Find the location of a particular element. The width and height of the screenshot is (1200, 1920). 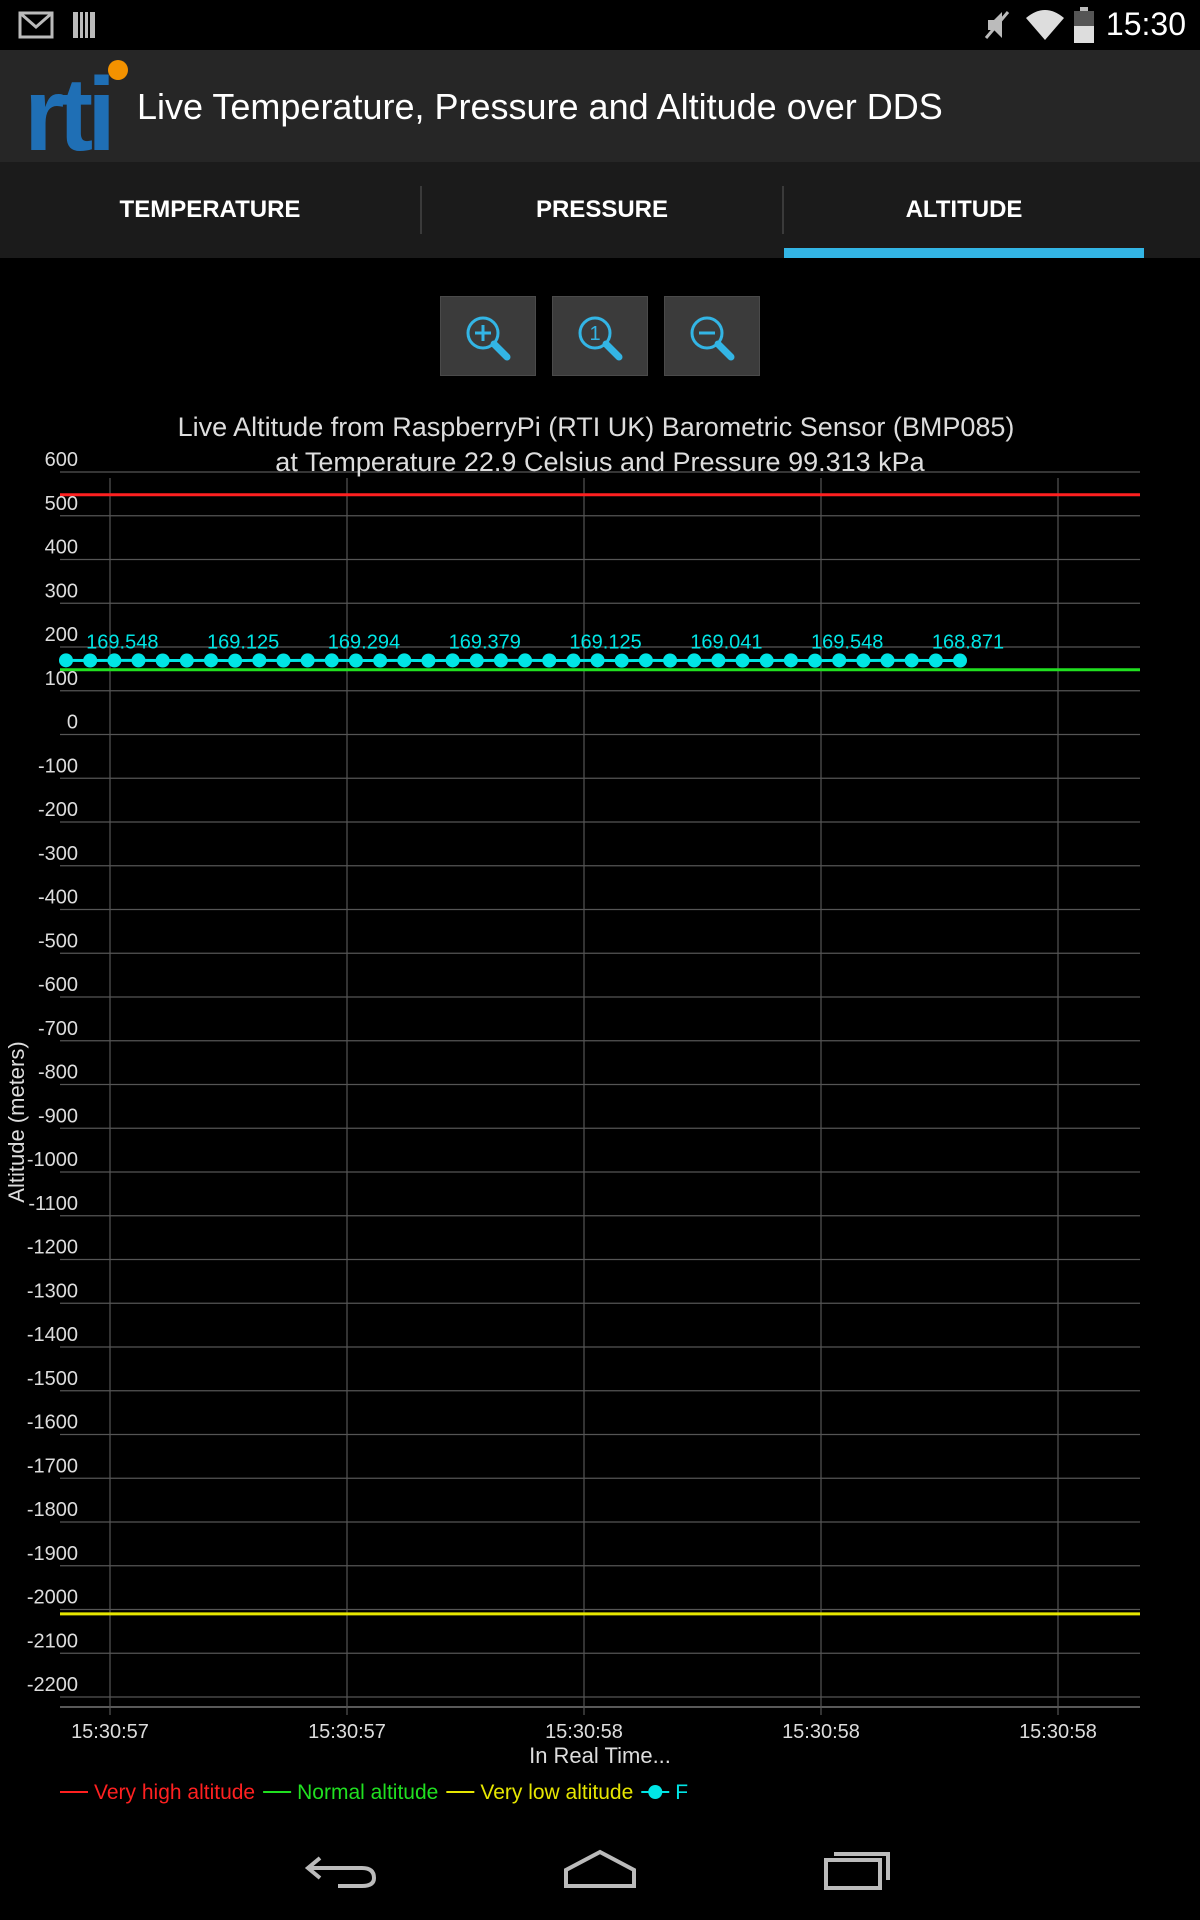

y-tick-label: 500 is located at coordinates (61, 504).